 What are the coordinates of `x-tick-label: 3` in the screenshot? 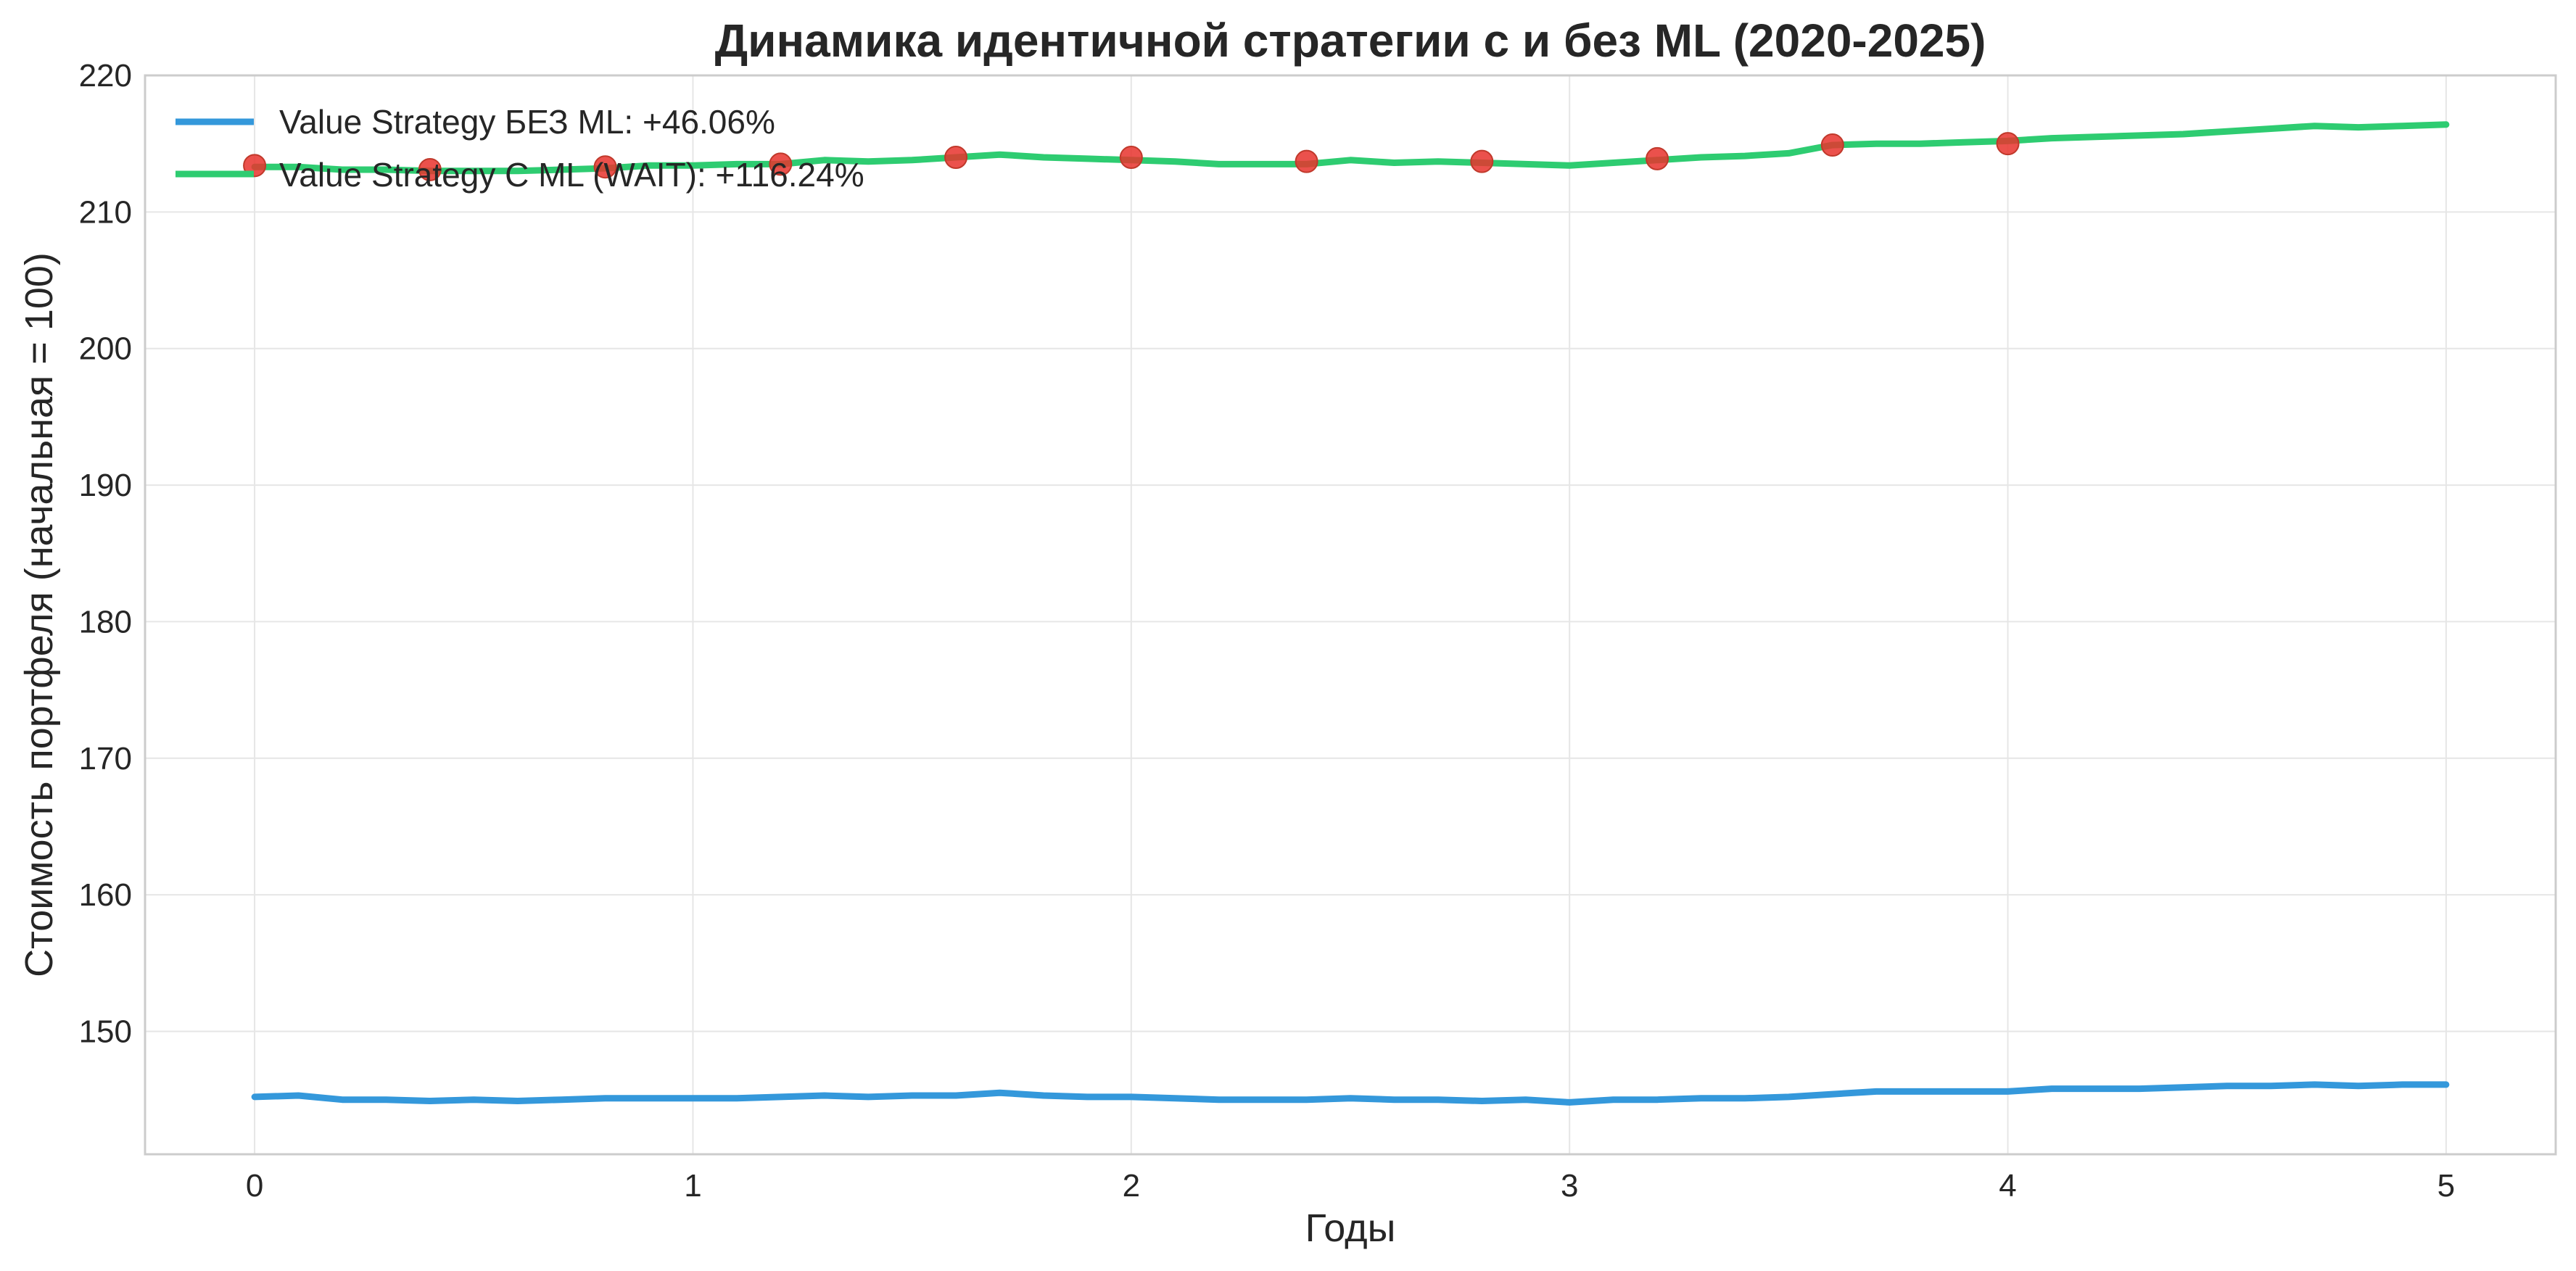 It's located at (1570, 1186).